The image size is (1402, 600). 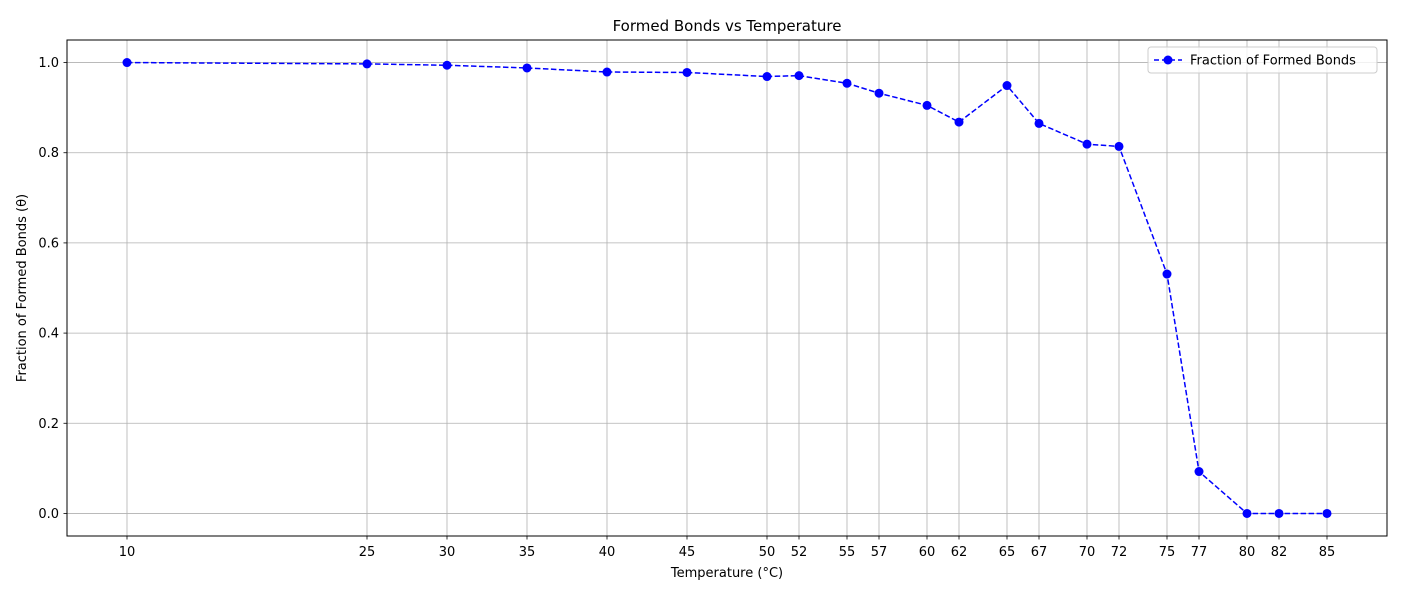 I want to click on x-tick-label: 35, so click(x=527, y=552).